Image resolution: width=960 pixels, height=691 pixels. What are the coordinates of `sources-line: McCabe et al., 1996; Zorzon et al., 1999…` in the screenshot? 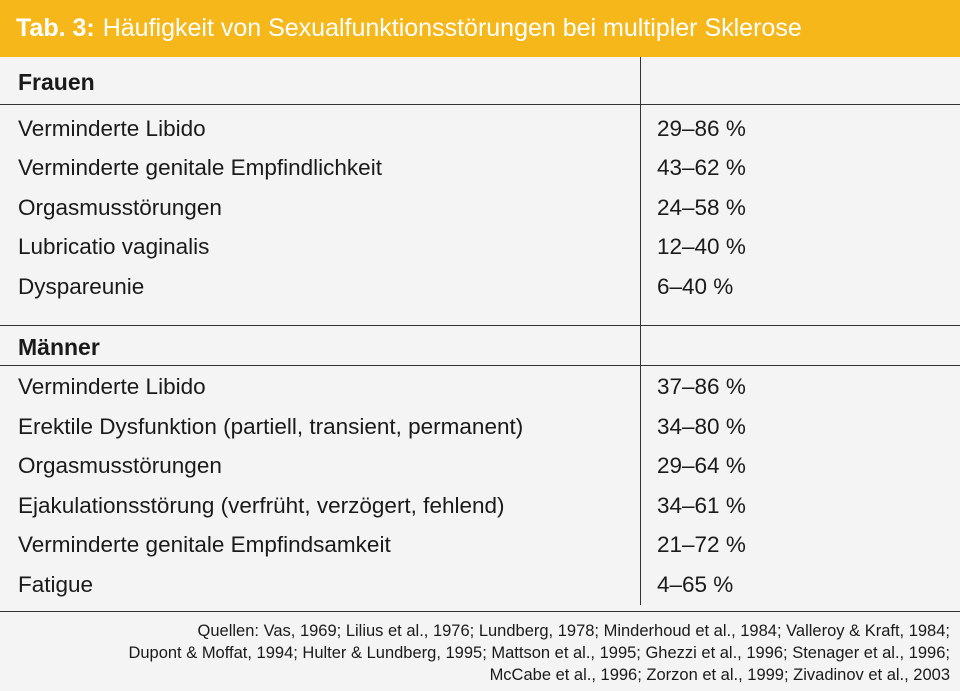 It's located at (719, 674).